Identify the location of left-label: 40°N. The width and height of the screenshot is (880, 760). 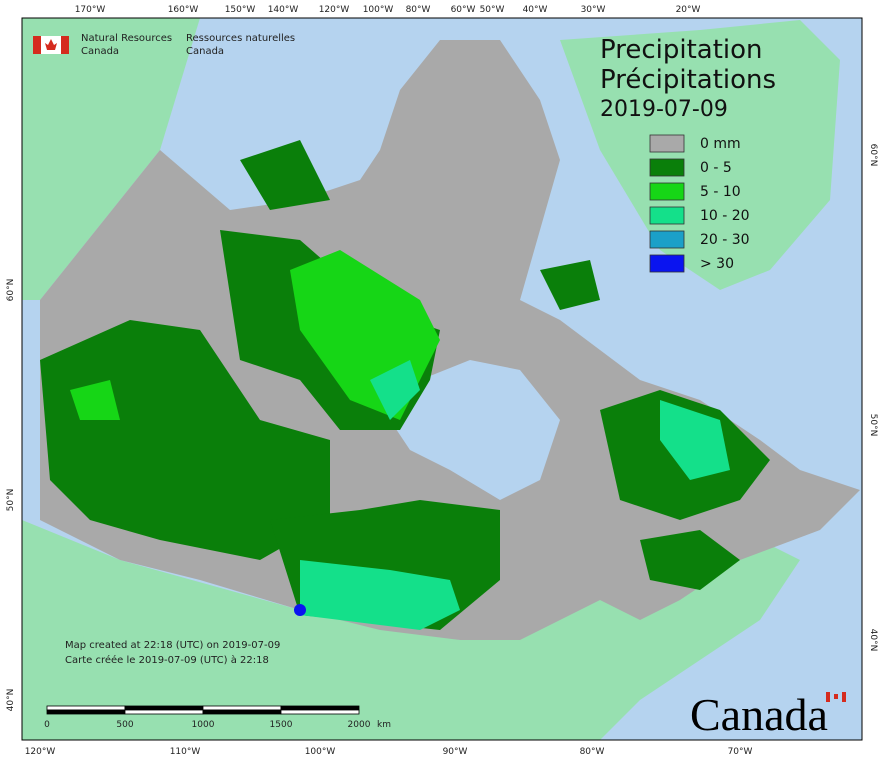
(11, 700).